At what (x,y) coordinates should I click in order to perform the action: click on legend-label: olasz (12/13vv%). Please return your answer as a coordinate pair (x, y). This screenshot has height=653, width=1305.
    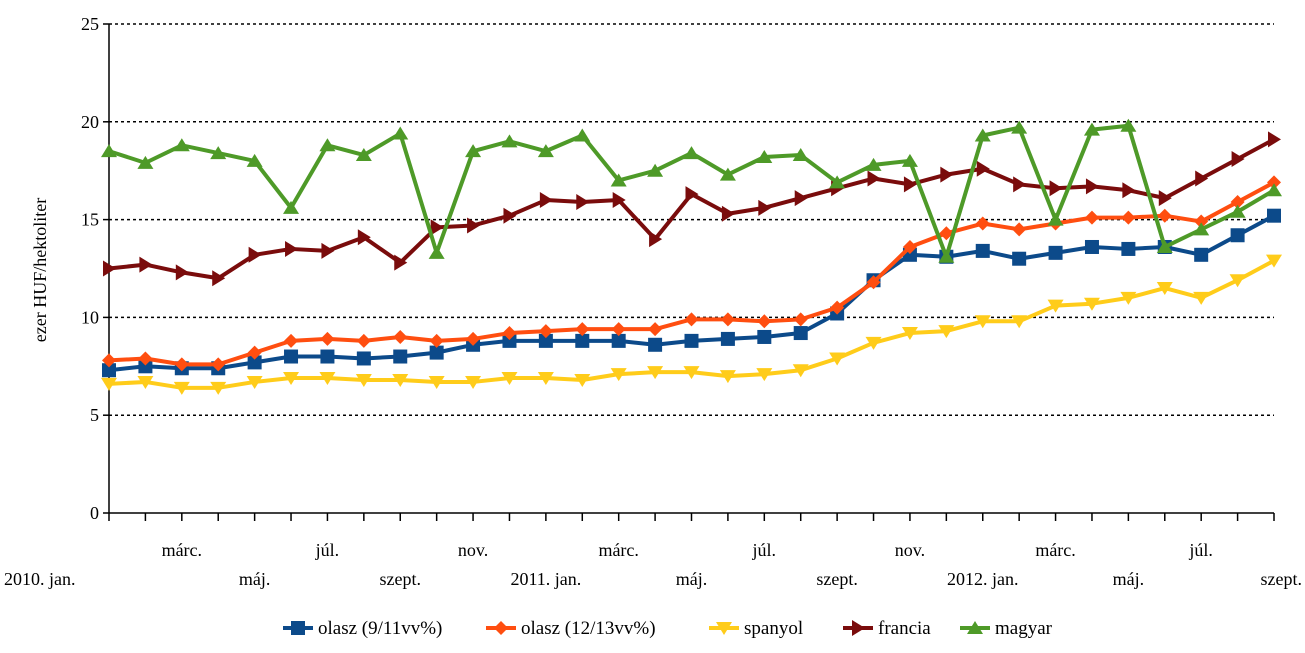
    Looking at the image, I should click on (588, 628).